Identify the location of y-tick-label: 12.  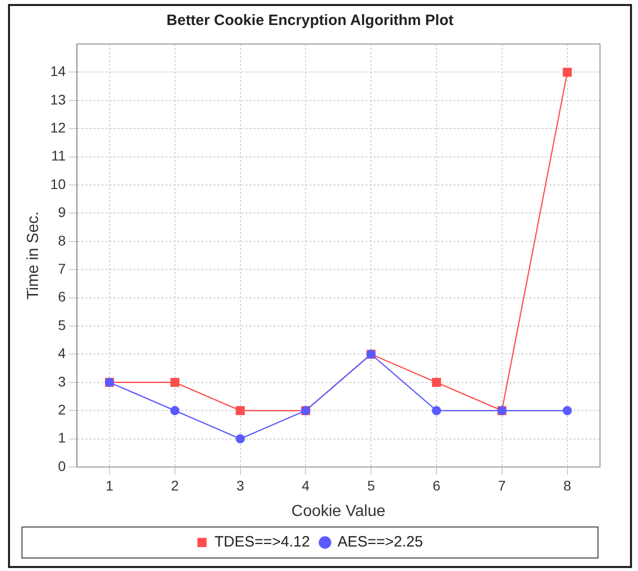
(58, 127).